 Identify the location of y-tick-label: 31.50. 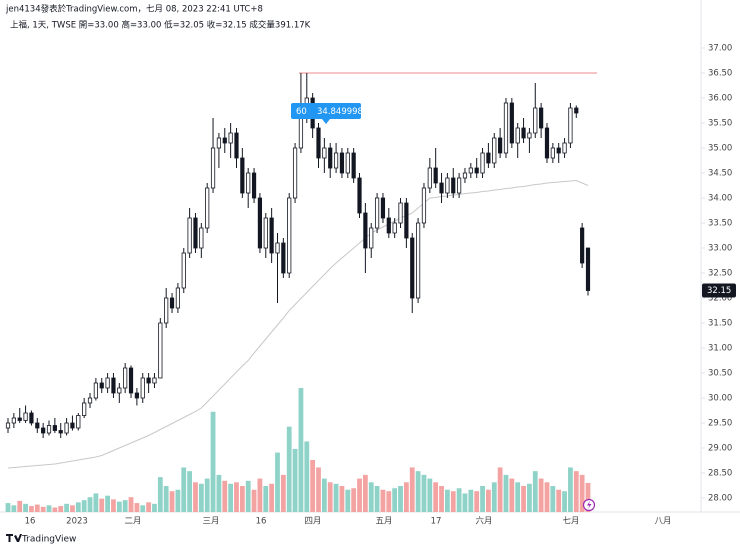
(720, 324).